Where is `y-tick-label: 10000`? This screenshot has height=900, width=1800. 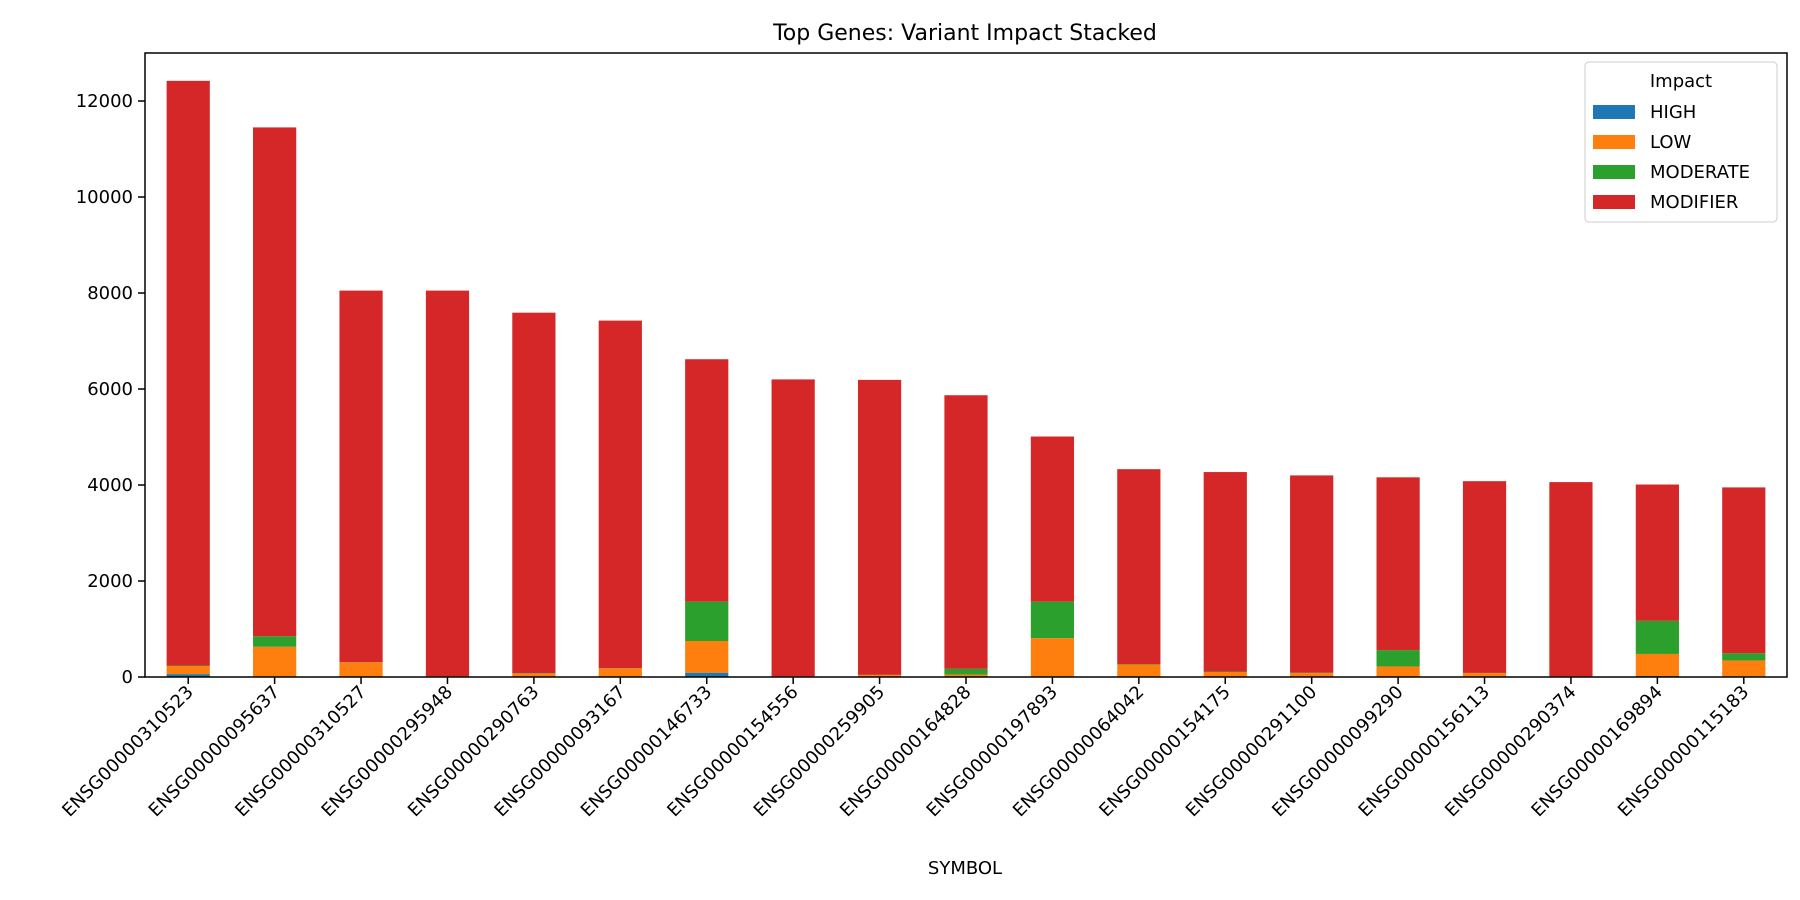
y-tick-label: 10000 is located at coordinates (104, 197).